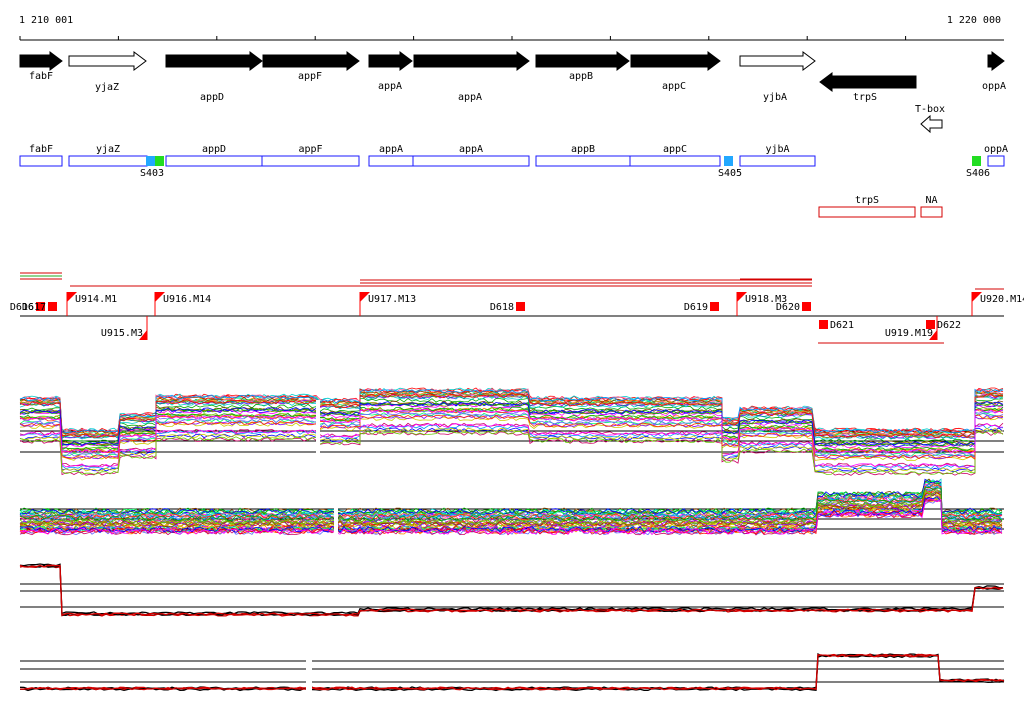 This screenshot has height=718, width=1024. Describe the element at coordinates (675, 71) in the screenshot. I see `gene-appc: appC` at that location.